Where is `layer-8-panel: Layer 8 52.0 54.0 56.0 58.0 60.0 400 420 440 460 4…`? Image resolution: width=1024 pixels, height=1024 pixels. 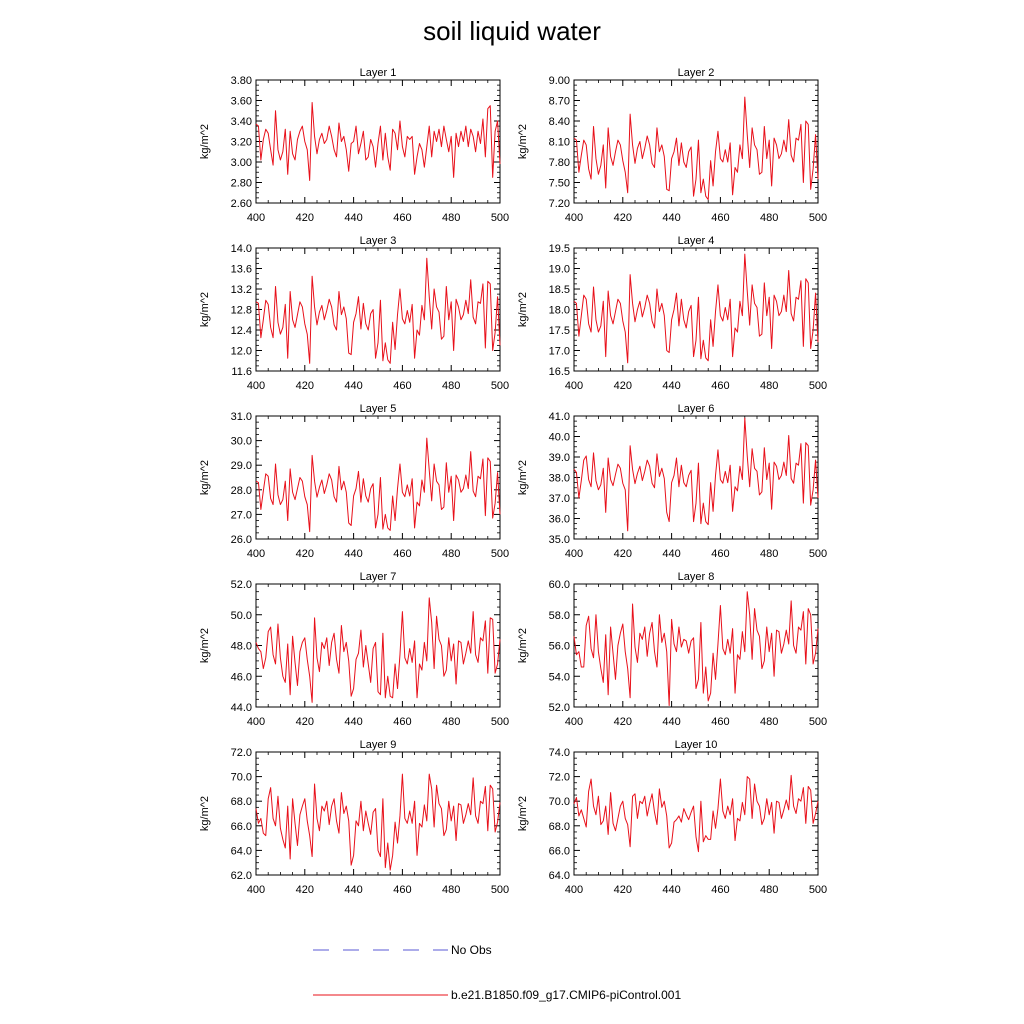 layer-8-panel: Layer 8 52.0 54.0 56.0 58.0 60.0 400 420 440 460 4… is located at coordinates (672, 649).